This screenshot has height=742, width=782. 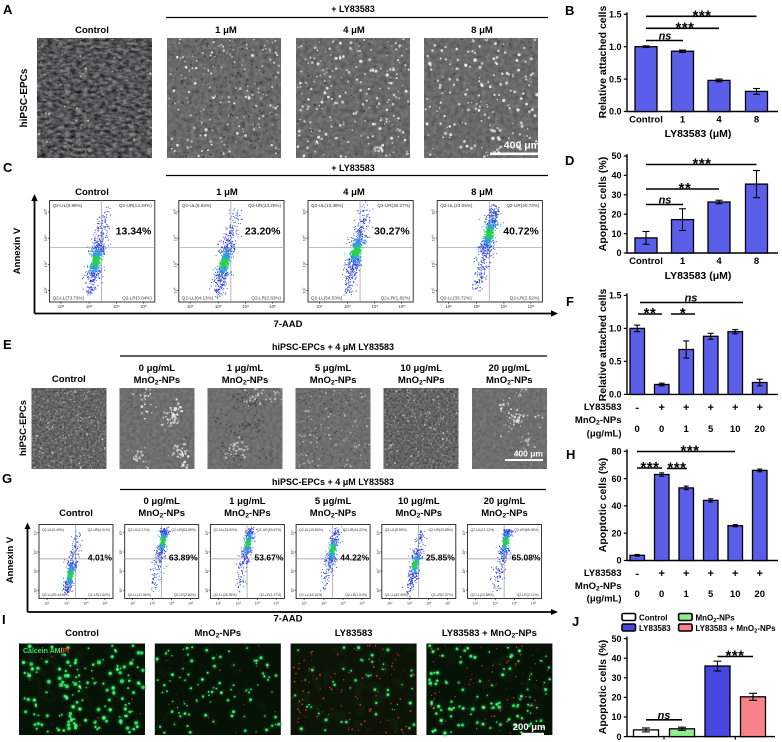 What do you see at coordinates (4, 619) in the screenshot?
I see `svg-text: I` at bounding box center [4, 619].